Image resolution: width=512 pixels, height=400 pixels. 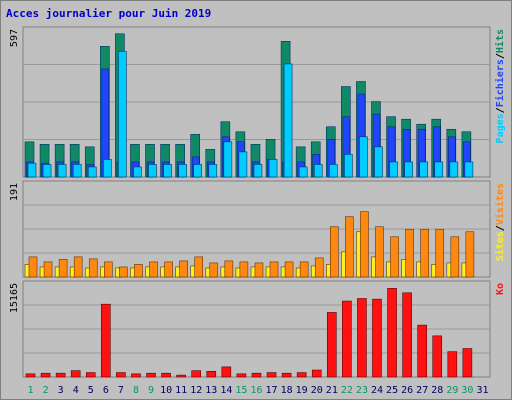 What do you see at coordinates (61, 390) in the screenshot?
I see `x-tick-label: 3` at bounding box center [61, 390].